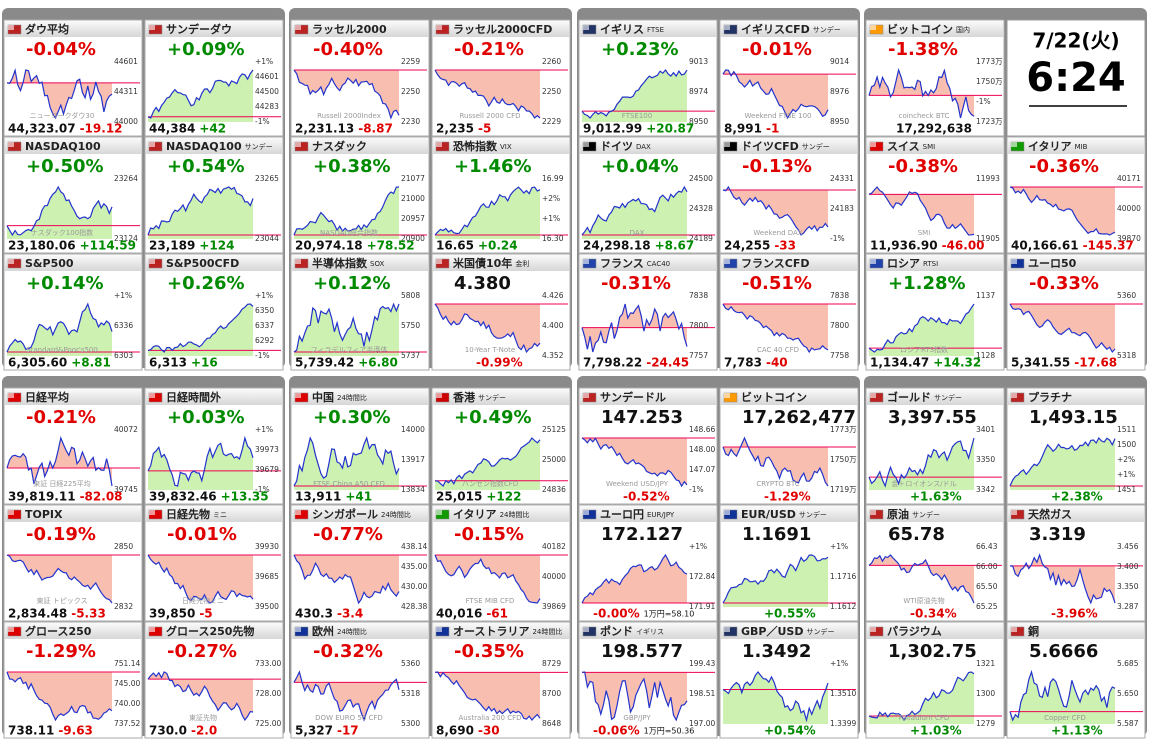  I want to click on axis-label: 24331, so click(842, 178).